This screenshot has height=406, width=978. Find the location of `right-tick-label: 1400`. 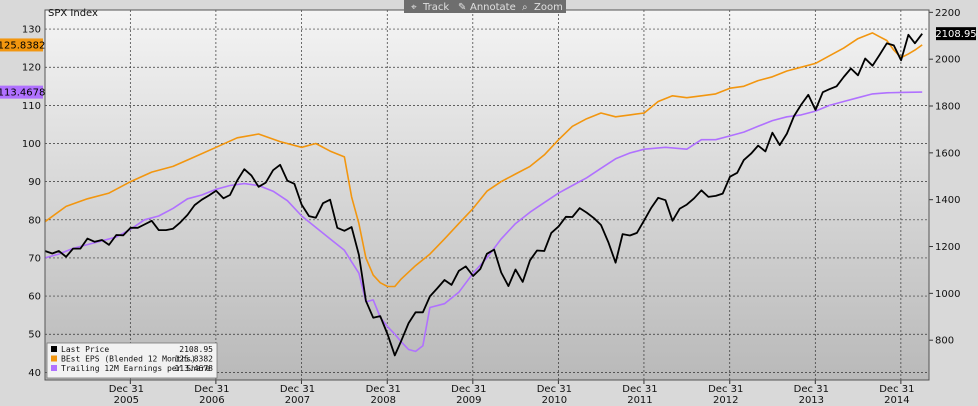

right-tick-label: 1400 is located at coordinates (947, 200).